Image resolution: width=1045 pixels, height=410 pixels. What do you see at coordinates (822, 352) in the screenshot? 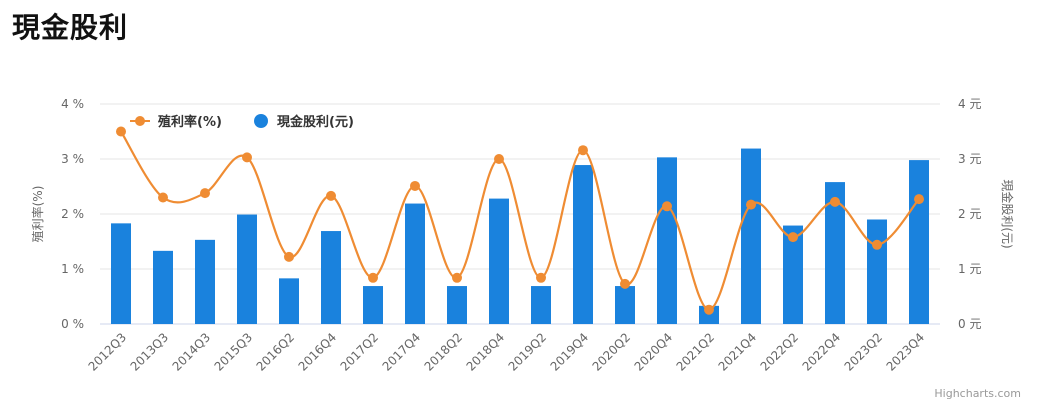
I see `x-tick-label: 2022Q4` at bounding box center [822, 352].